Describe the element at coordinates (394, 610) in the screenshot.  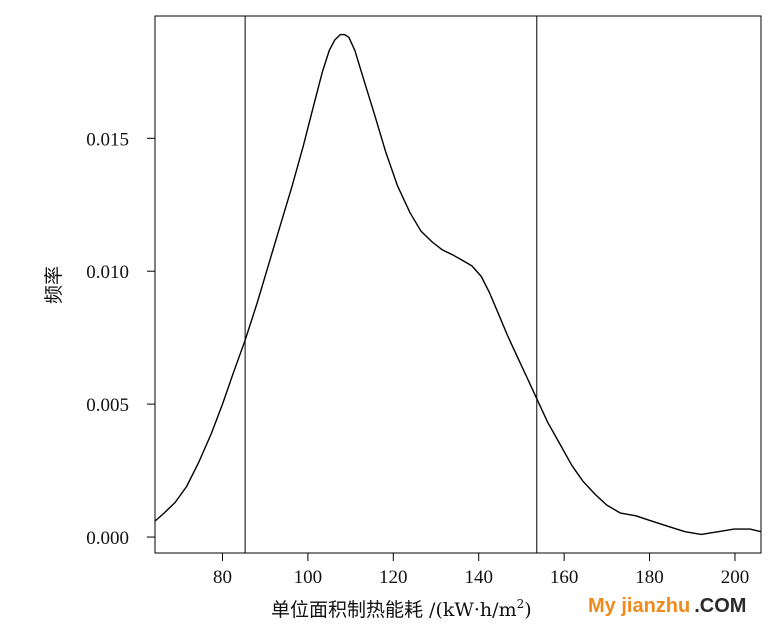
I see `x-axis-label-main: 单位面积制热能耗 /(kW·h/m` at that location.